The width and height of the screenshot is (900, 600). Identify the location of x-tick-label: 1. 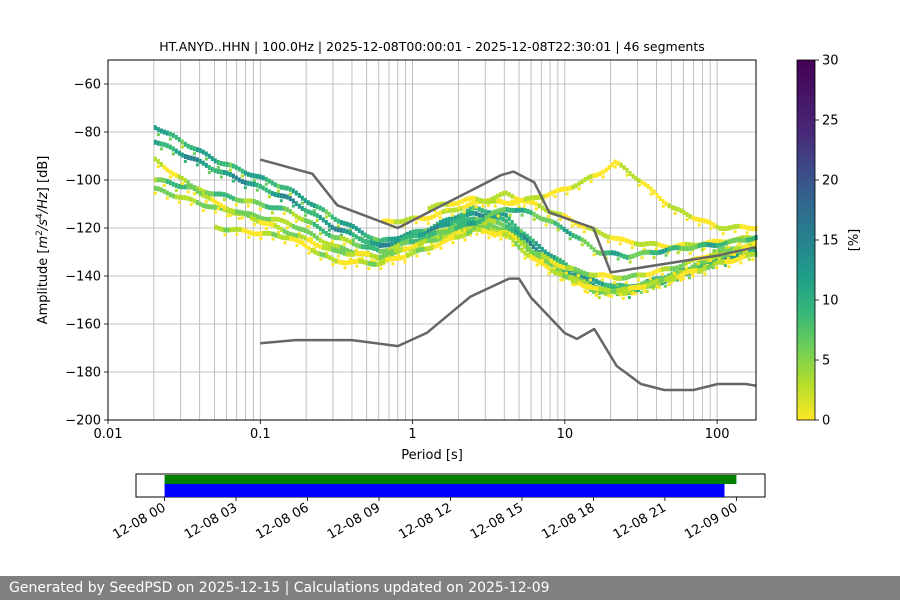
(412, 434).